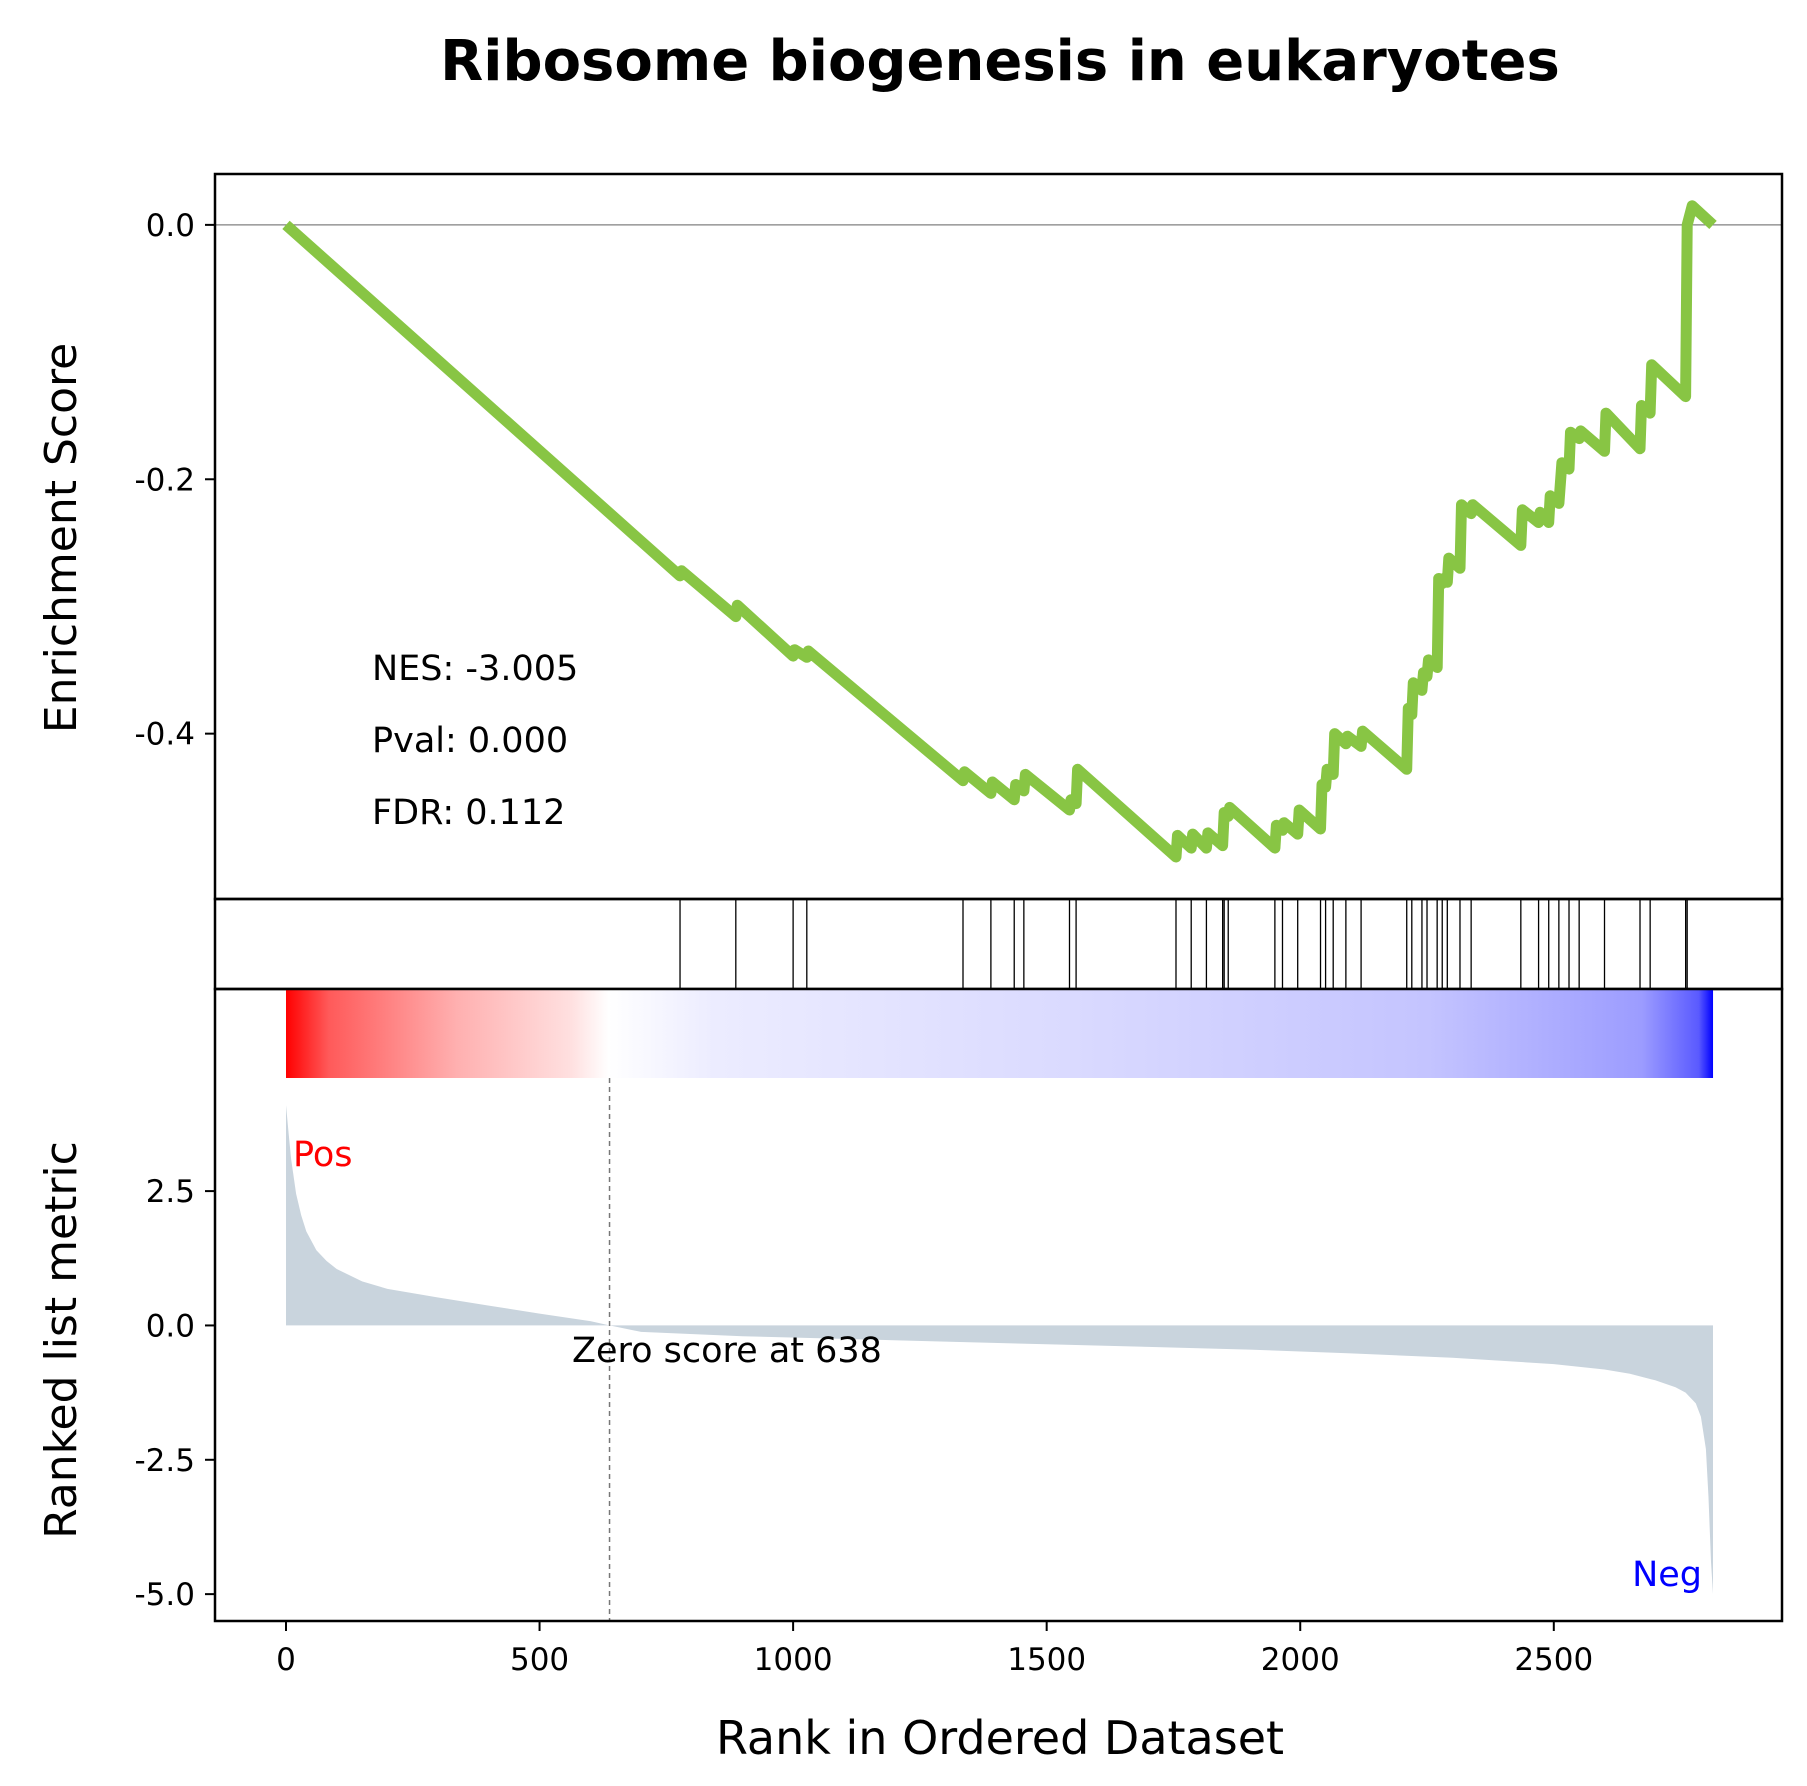 This screenshot has height=1786, width=1807. What do you see at coordinates (793, 1660) in the screenshot?
I see `x-tick-label: 1000` at bounding box center [793, 1660].